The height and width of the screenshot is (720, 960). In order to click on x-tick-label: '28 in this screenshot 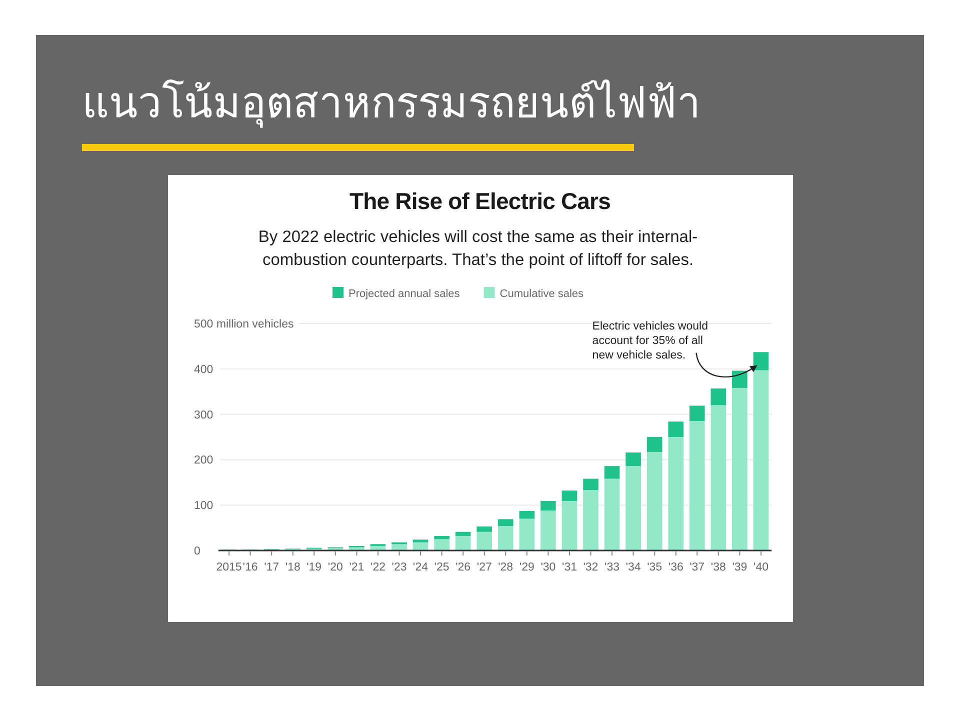, I will do `click(506, 568)`.